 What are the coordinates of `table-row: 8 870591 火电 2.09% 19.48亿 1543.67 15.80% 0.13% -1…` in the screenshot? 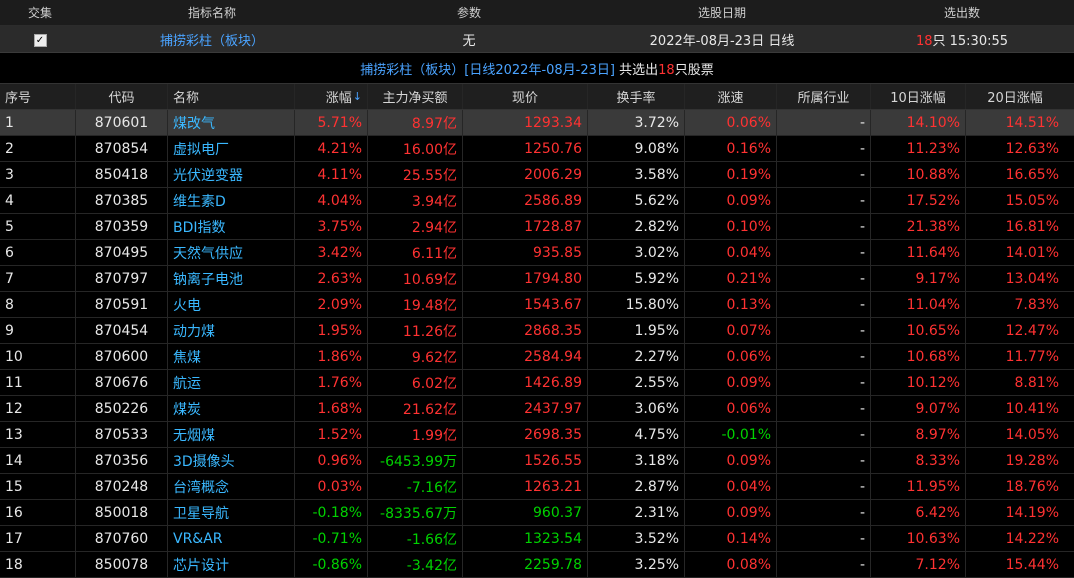 It's located at (537, 305).